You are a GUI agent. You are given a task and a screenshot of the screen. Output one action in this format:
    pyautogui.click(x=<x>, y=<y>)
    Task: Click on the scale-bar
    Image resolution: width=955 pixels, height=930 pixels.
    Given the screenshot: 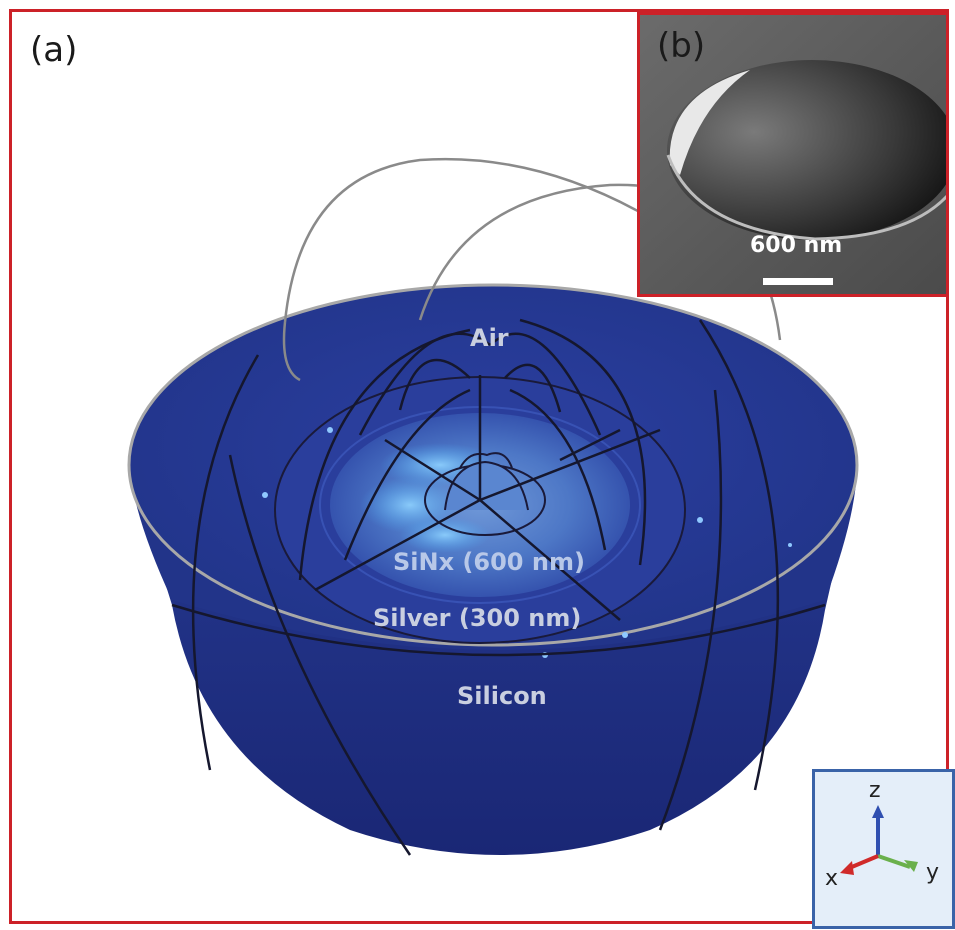 What is the action you would take?
    pyautogui.click(x=798, y=281)
    